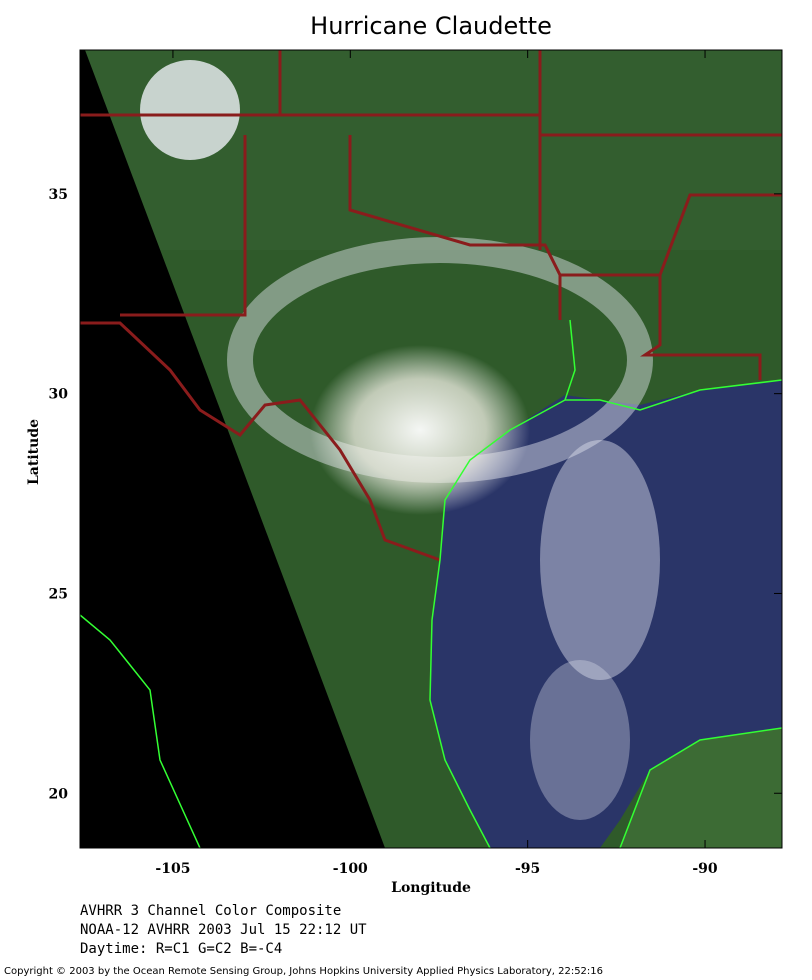  Describe the element at coordinates (58, 594) in the screenshot. I see `y-tick-label: 25` at that location.